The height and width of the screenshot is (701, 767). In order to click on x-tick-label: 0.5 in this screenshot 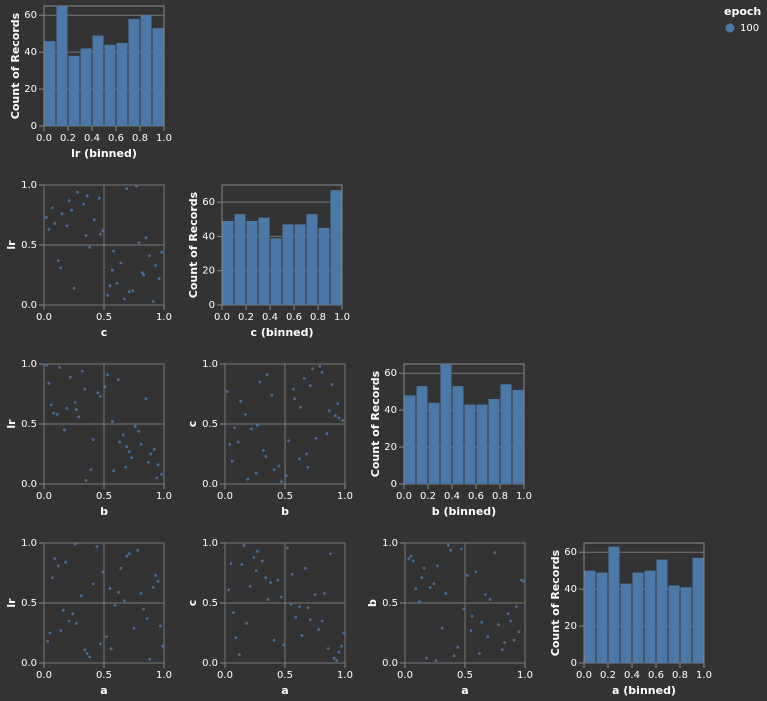, I will do `click(285, 496)`.